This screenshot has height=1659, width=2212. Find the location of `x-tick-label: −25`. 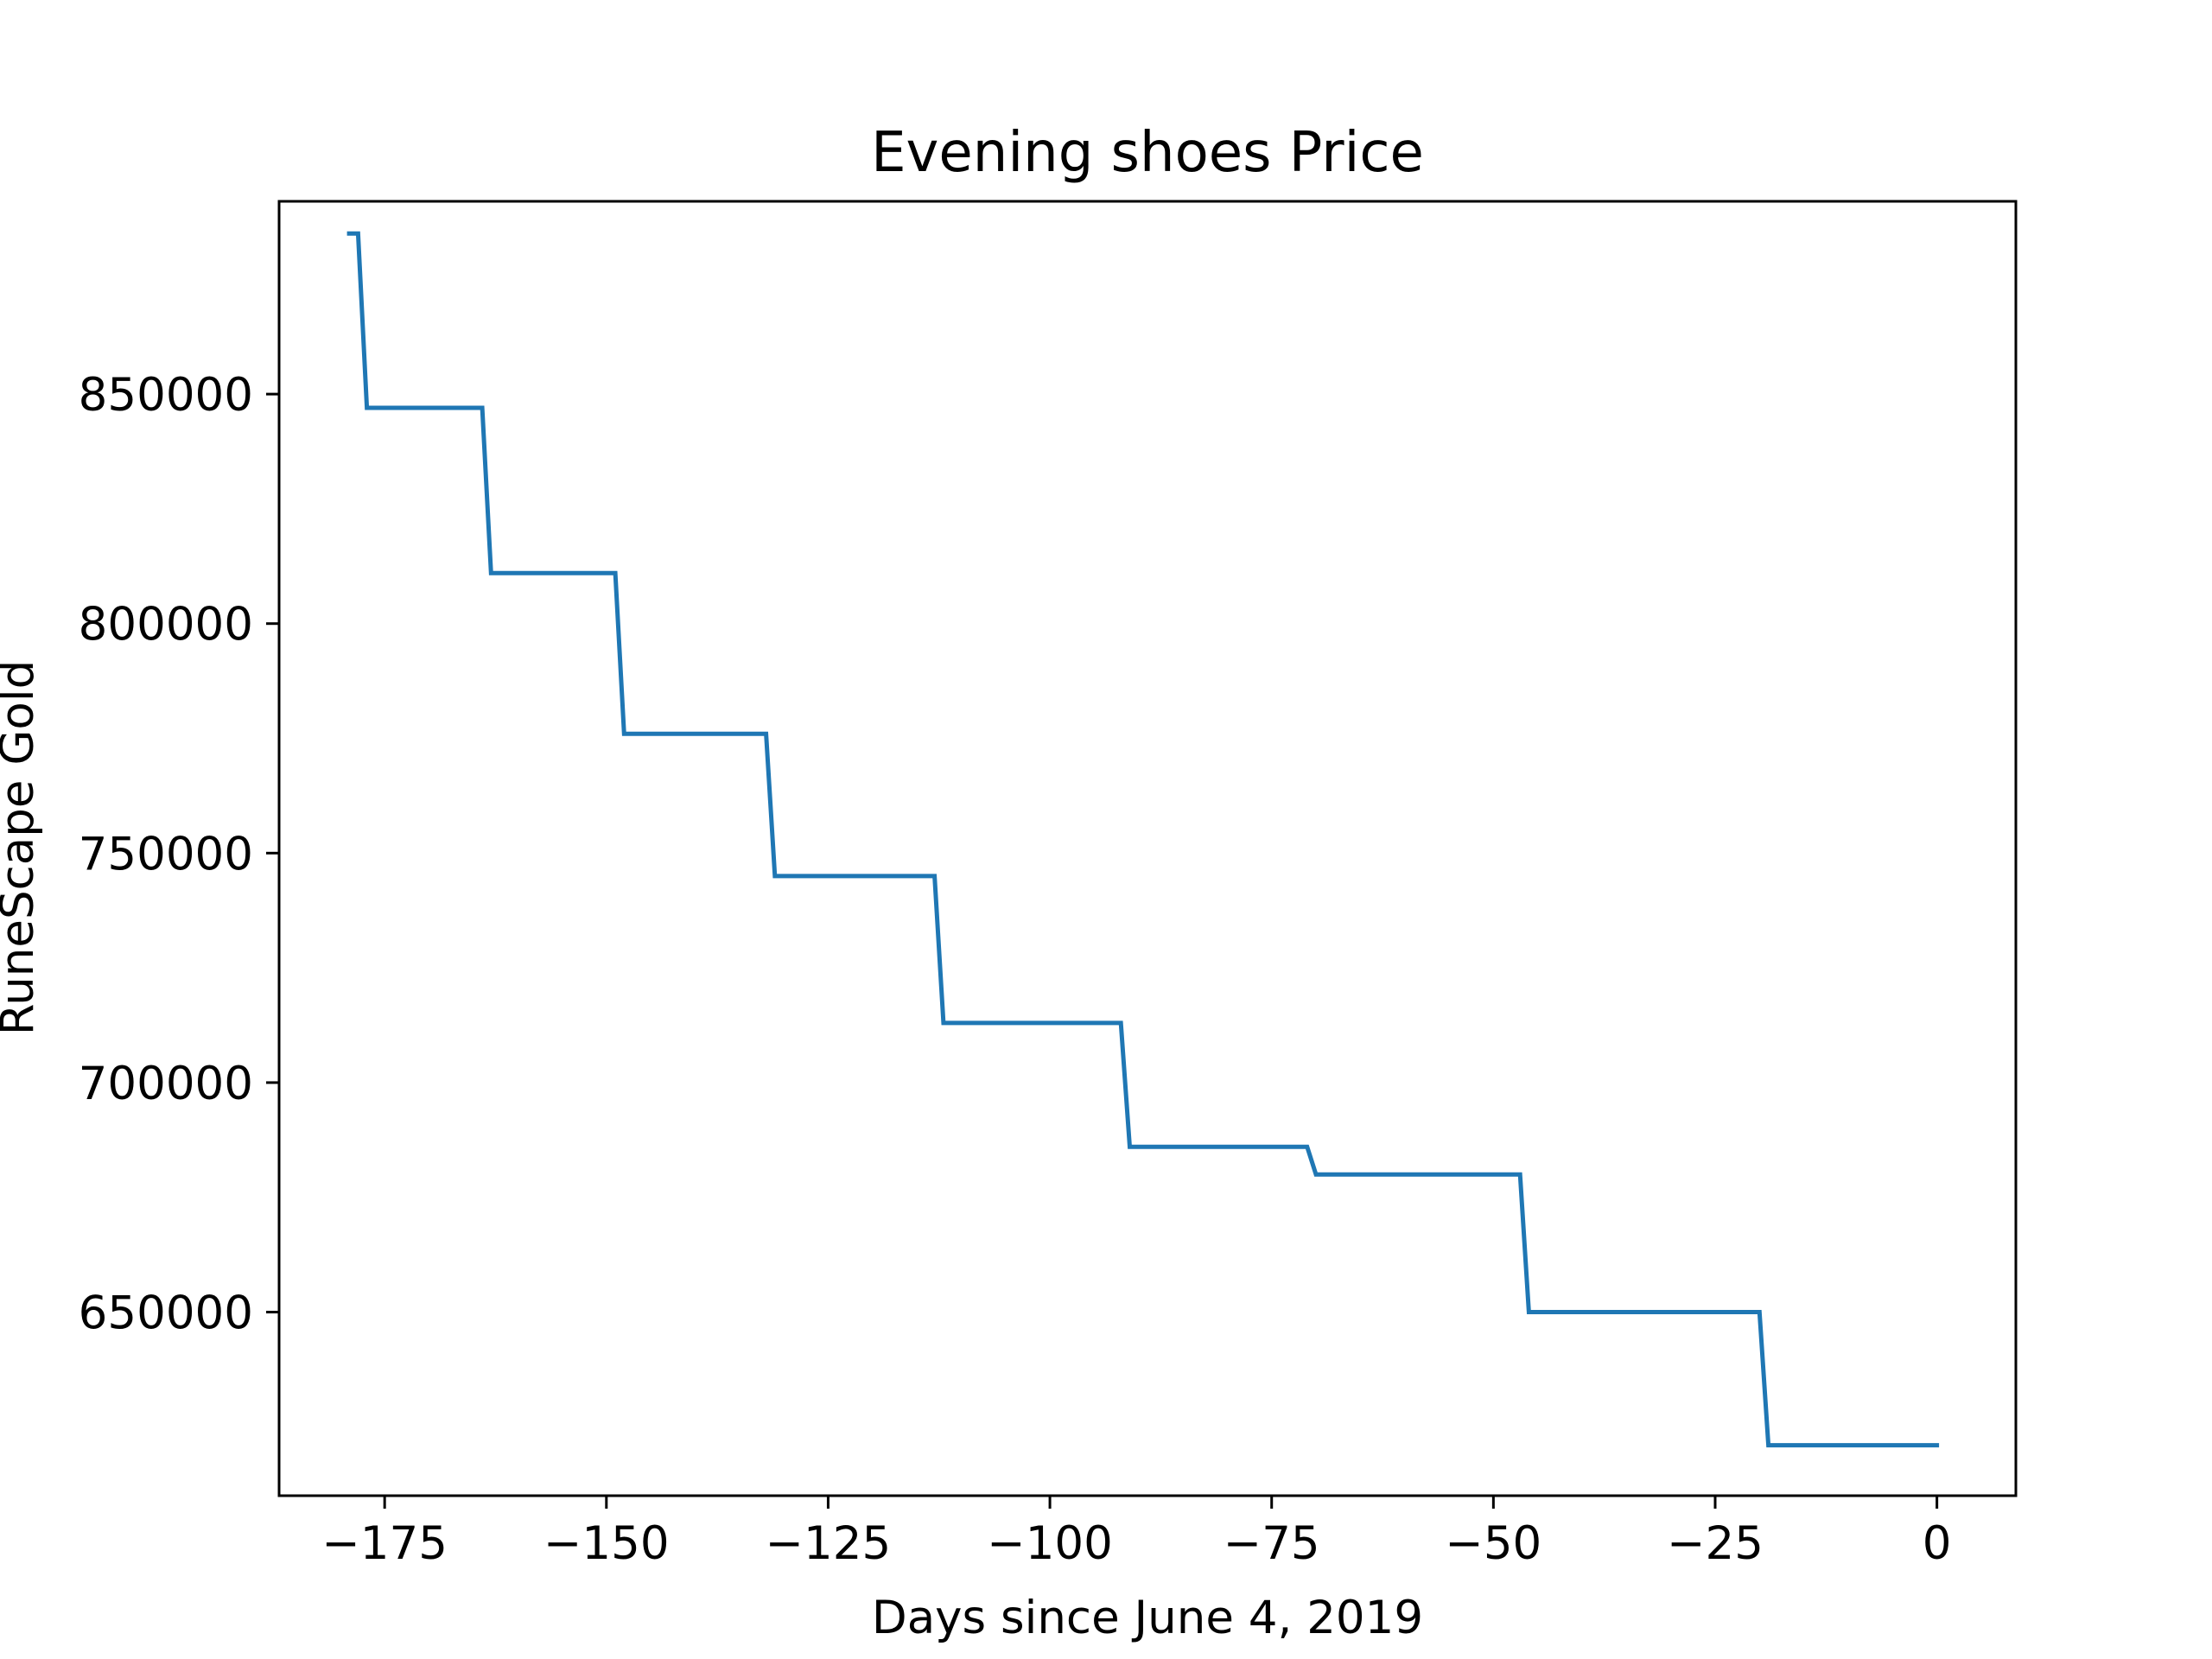

x-tick-label: −25 is located at coordinates (1715, 1543).